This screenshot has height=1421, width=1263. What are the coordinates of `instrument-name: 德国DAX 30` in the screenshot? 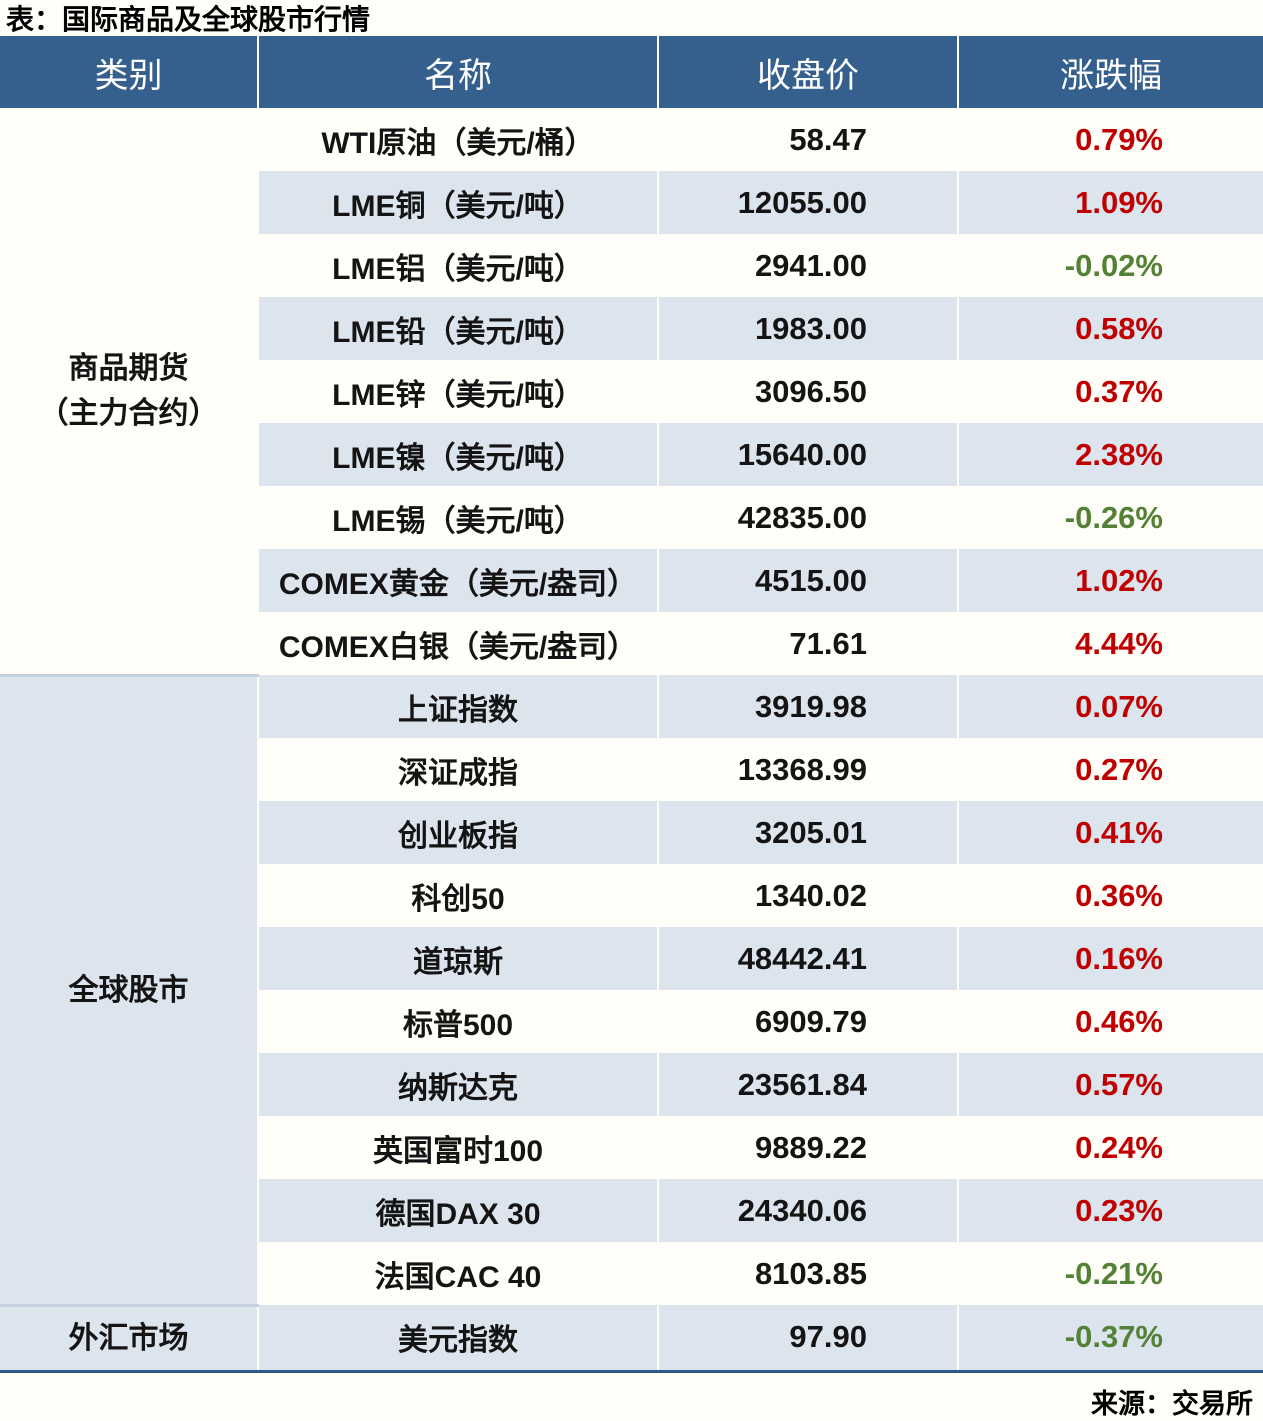 It's located at (457, 1210).